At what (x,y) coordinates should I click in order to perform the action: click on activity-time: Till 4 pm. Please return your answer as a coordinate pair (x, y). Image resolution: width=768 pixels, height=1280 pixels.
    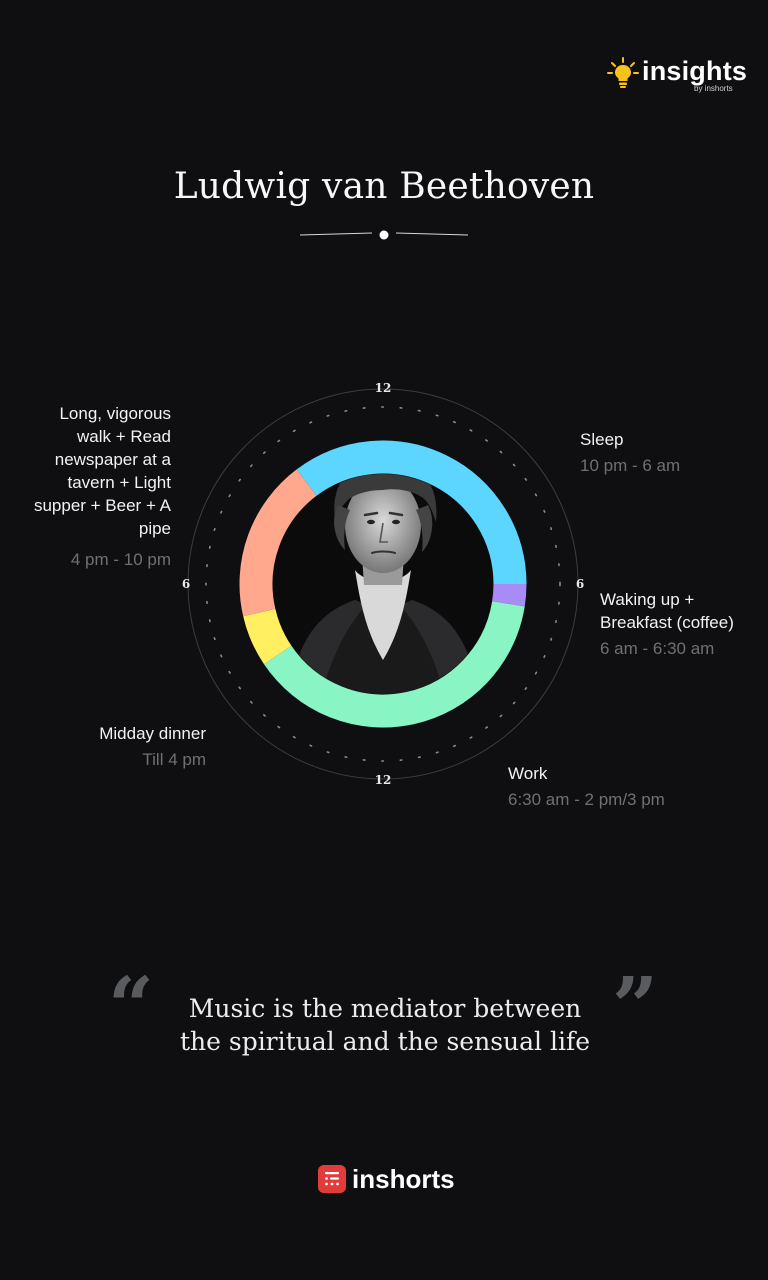
    Looking at the image, I should click on (174, 759).